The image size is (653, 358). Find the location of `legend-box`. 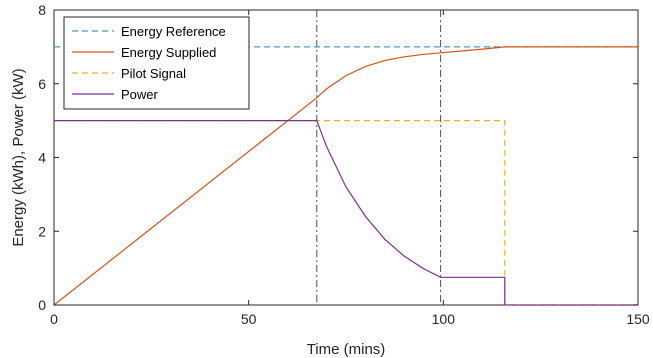

legend-box is located at coordinates (156, 63).